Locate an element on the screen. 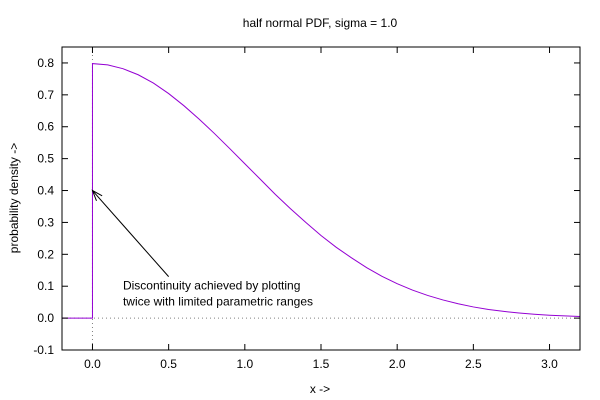 The height and width of the screenshot is (400, 600). x-tick-label: 2.0 is located at coordinates (397, 364).